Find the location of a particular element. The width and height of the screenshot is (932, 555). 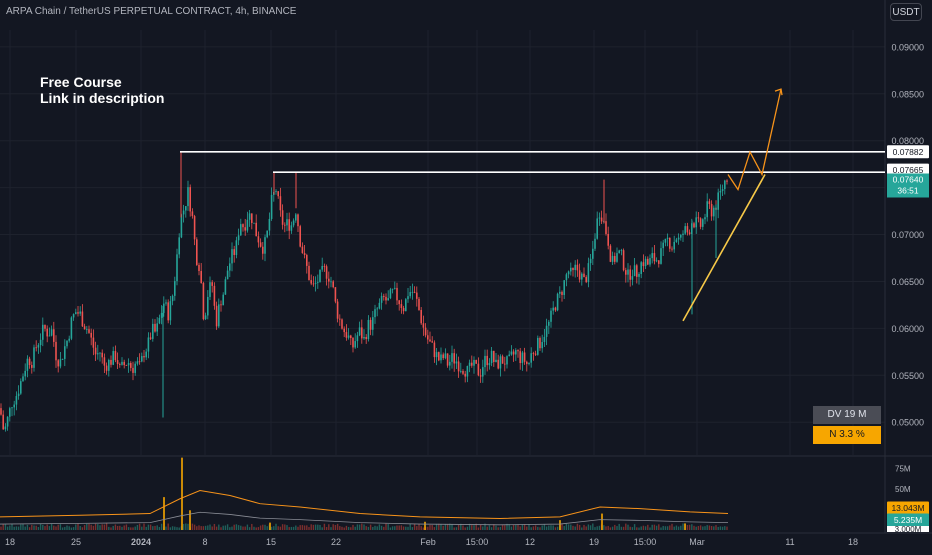

y-tick-label: 0.05500 is located at coordinates (907, 376).